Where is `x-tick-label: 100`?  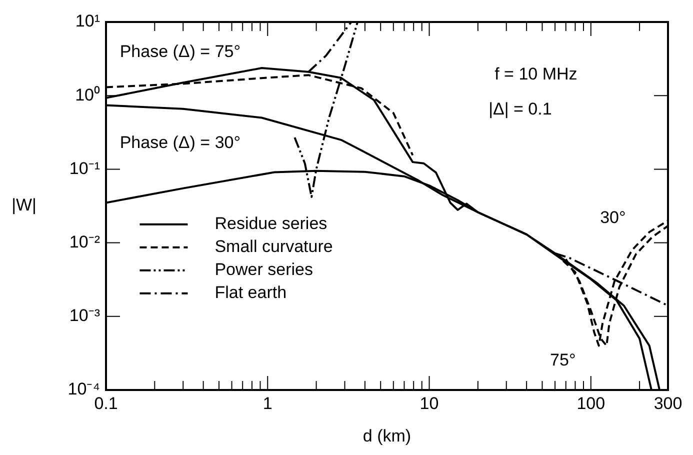 x-tick-label: 100 is located at coordinates (591, 403).